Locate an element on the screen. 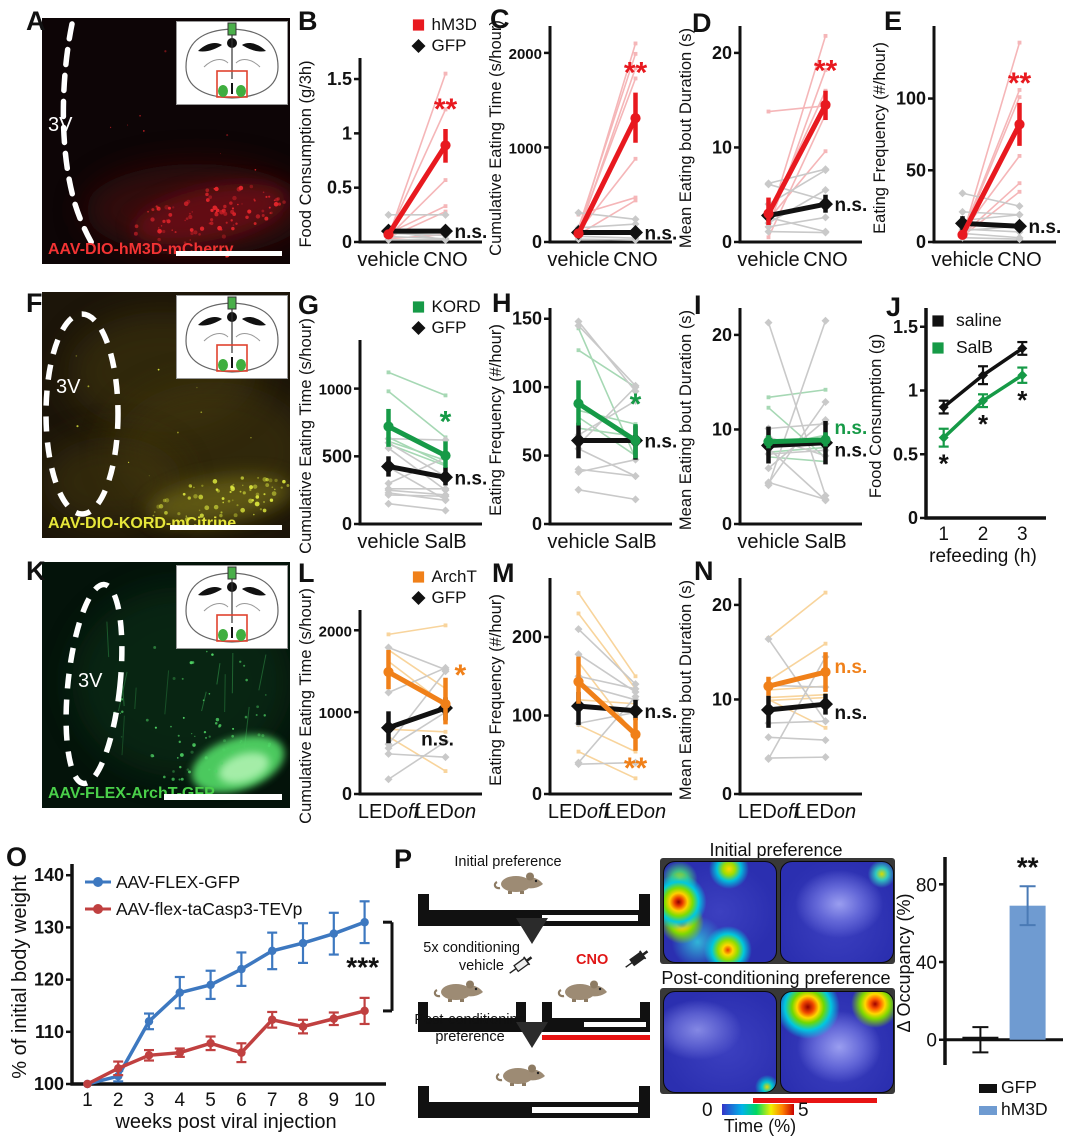 This screenshot has width=1073, height=1137. heatmap-initial is located at coordinates (777, 911).